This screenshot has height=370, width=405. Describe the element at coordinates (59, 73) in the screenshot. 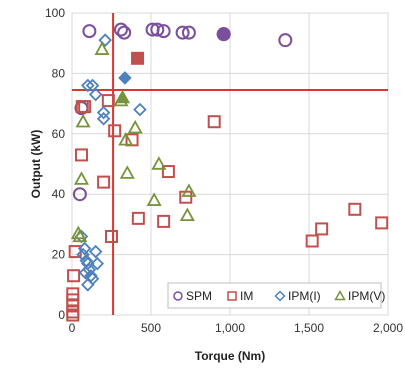

I see `y-tick-label: 80` at that location.